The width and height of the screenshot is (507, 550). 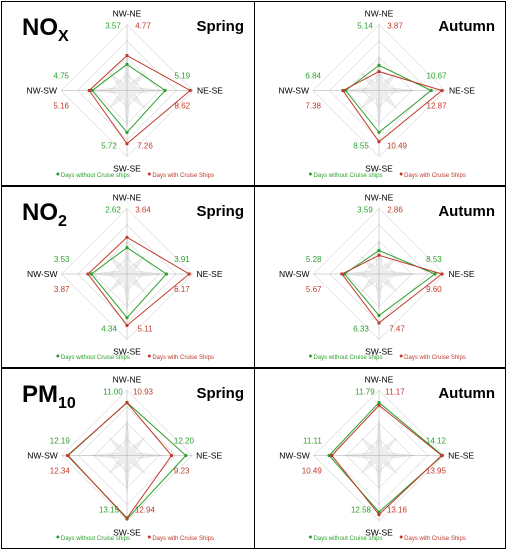 I want to click on data-label-without: 3.59, so click(x=365, y=209).